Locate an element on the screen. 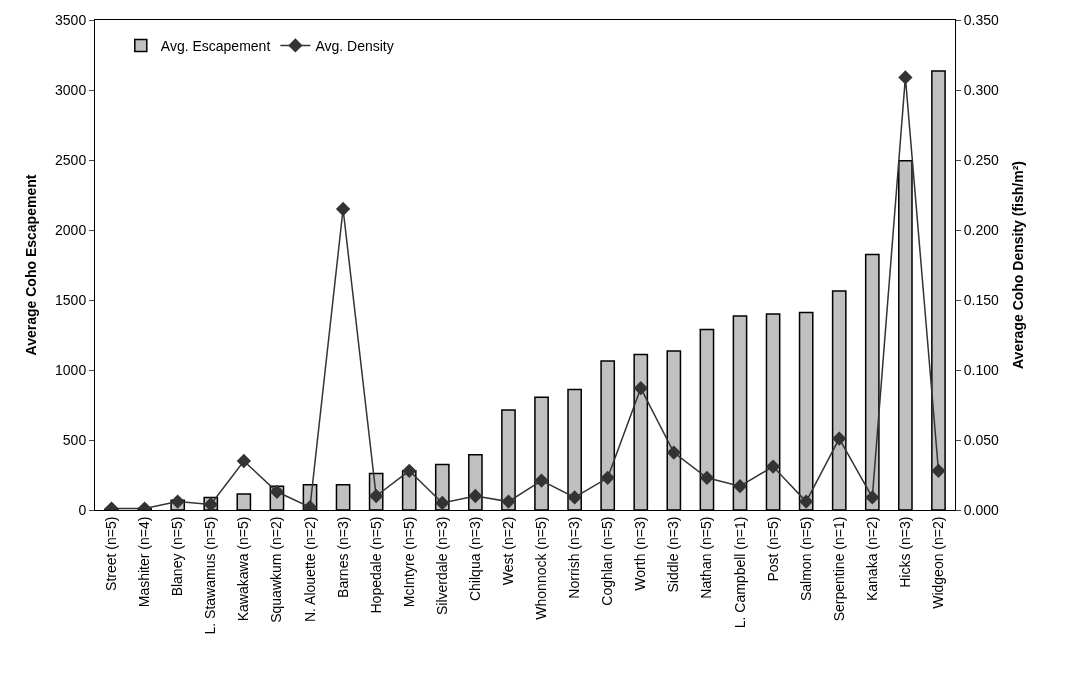  y-tick-label: 1500 is located at coordinates (71, 299).